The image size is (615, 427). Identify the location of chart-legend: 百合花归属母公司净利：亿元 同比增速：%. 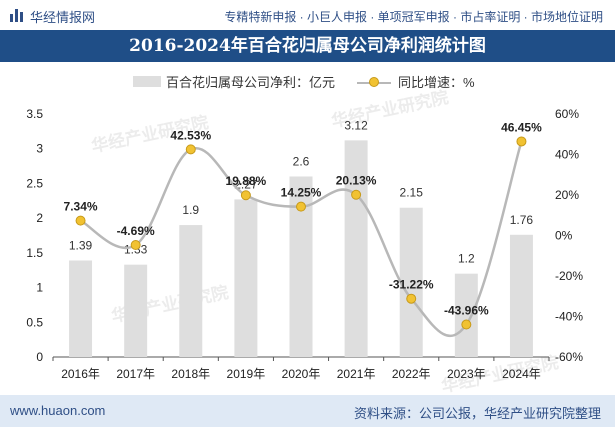
(307, 79).